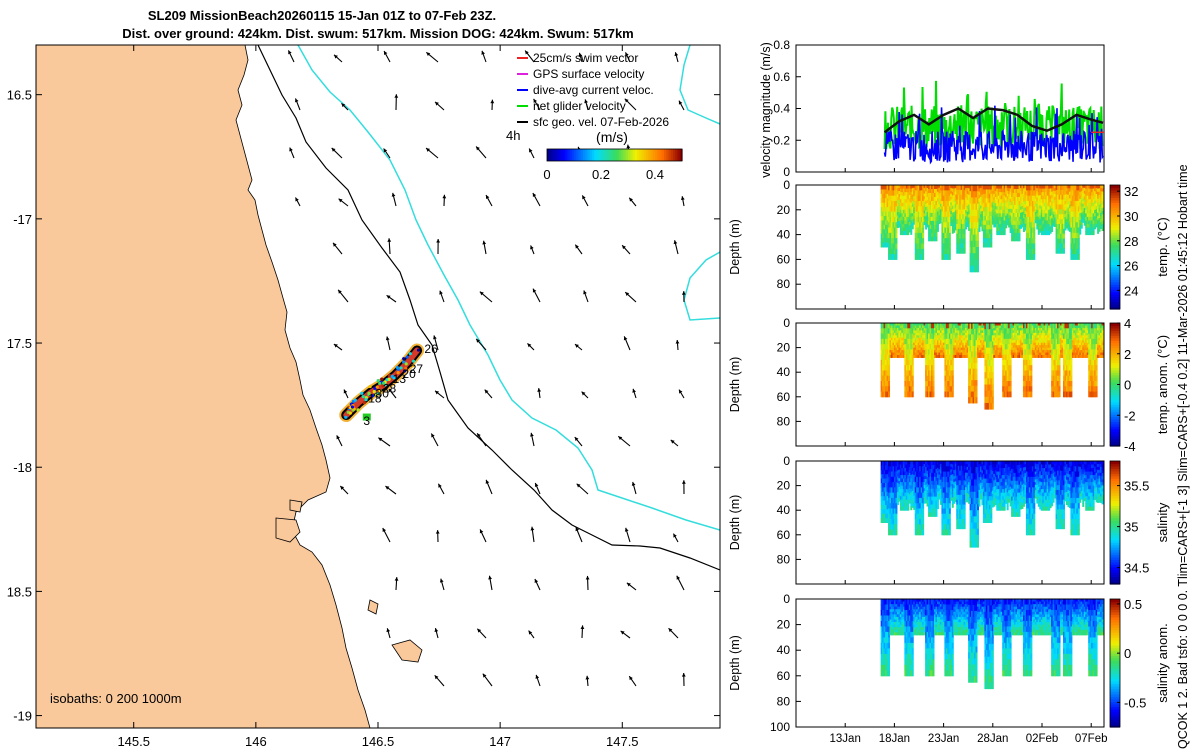  I want to click on colorbar-cell, so click(636, 155).